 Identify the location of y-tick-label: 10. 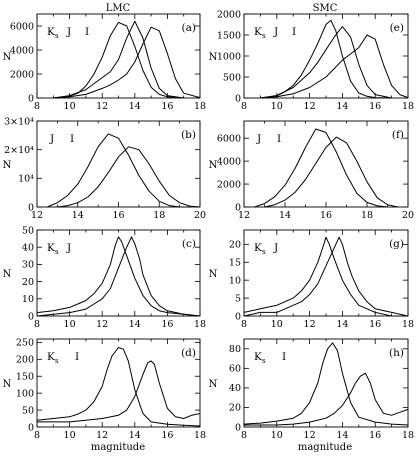
(28, 299).